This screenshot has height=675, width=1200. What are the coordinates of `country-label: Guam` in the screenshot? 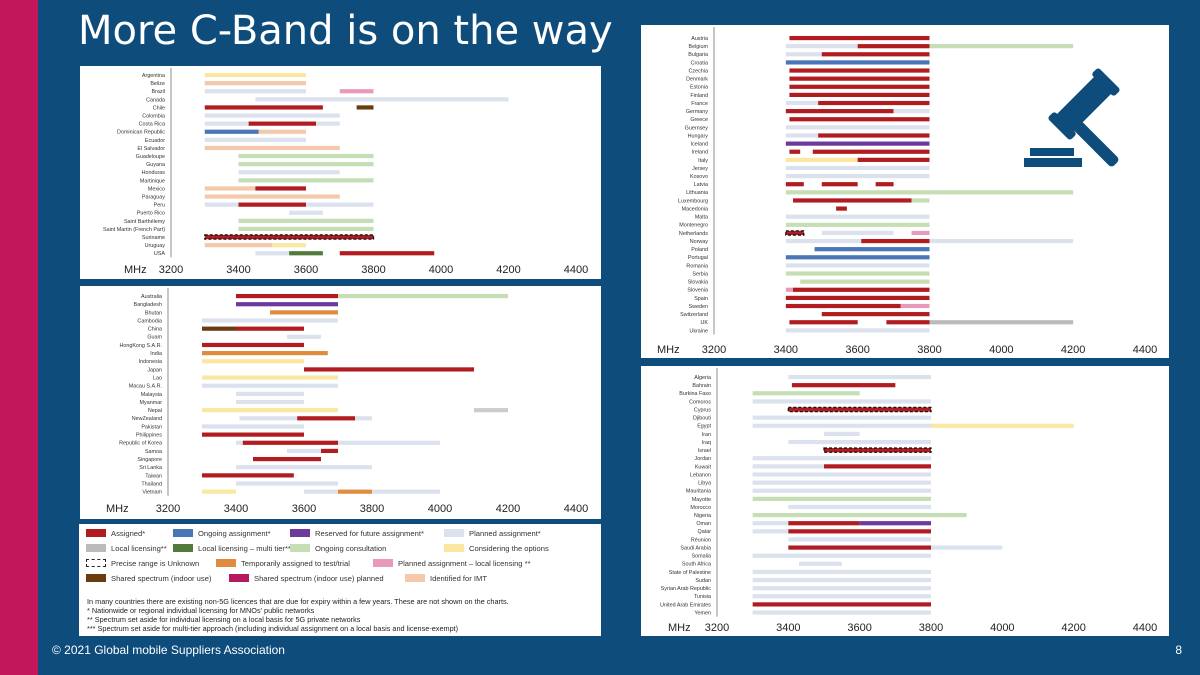 It's located at (154, 338).